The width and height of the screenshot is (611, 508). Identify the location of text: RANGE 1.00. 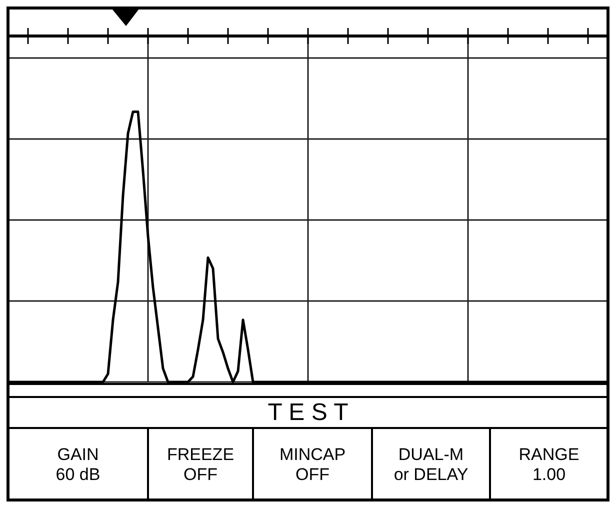
(549, 465).